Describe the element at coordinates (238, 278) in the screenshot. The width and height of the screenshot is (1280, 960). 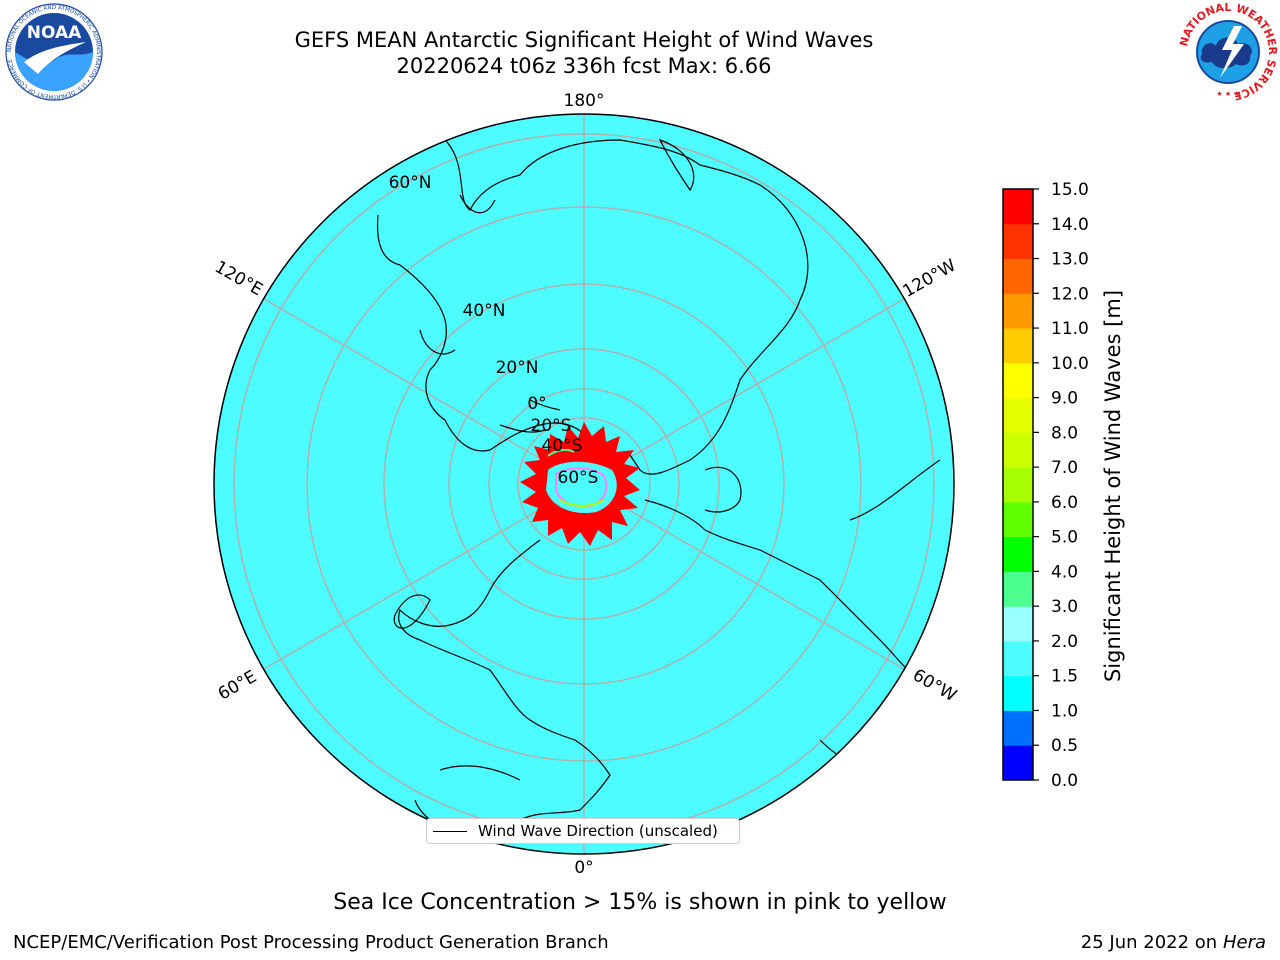
I see `lon-label-120e: 120°E` at that location.